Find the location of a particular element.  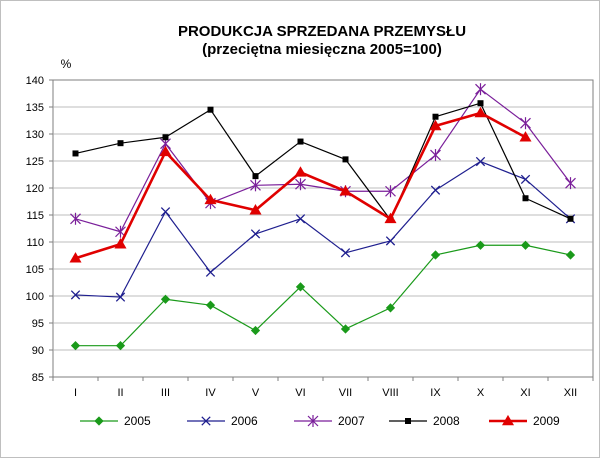

data-point-2006-I is located at coordinates (75, 295).